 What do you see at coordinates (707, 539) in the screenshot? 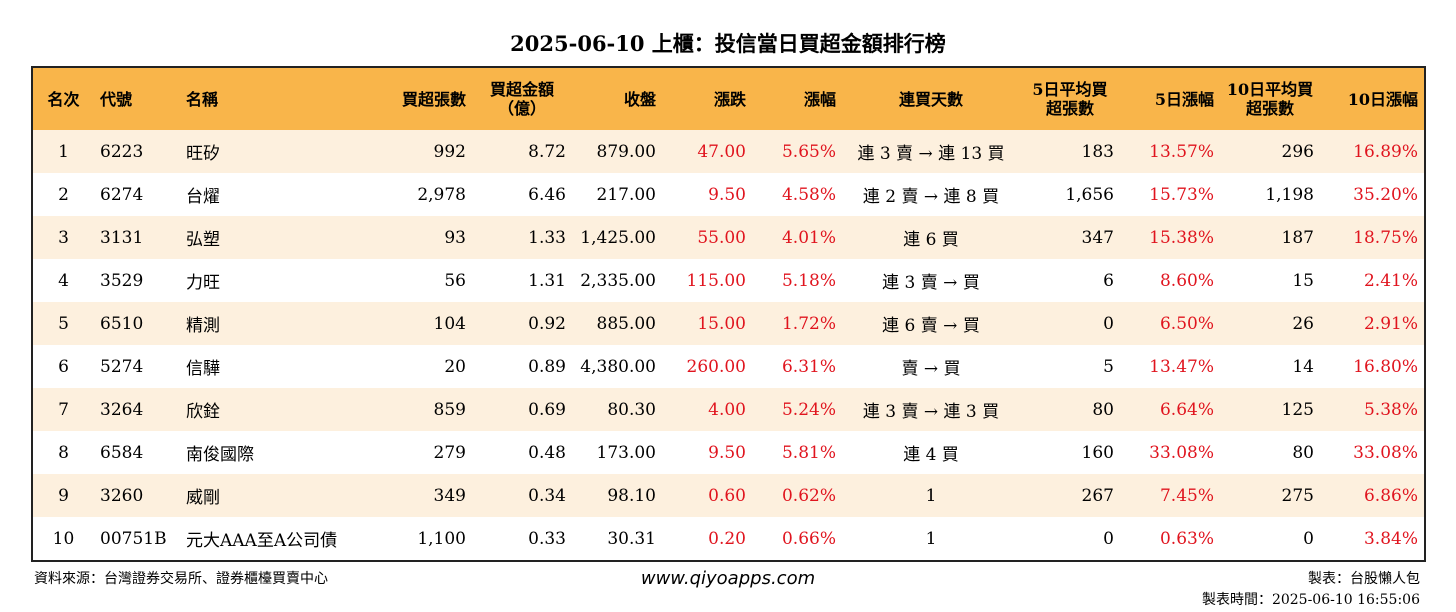
I see `cell-change: 0.20` at bounding box center [707, 539].